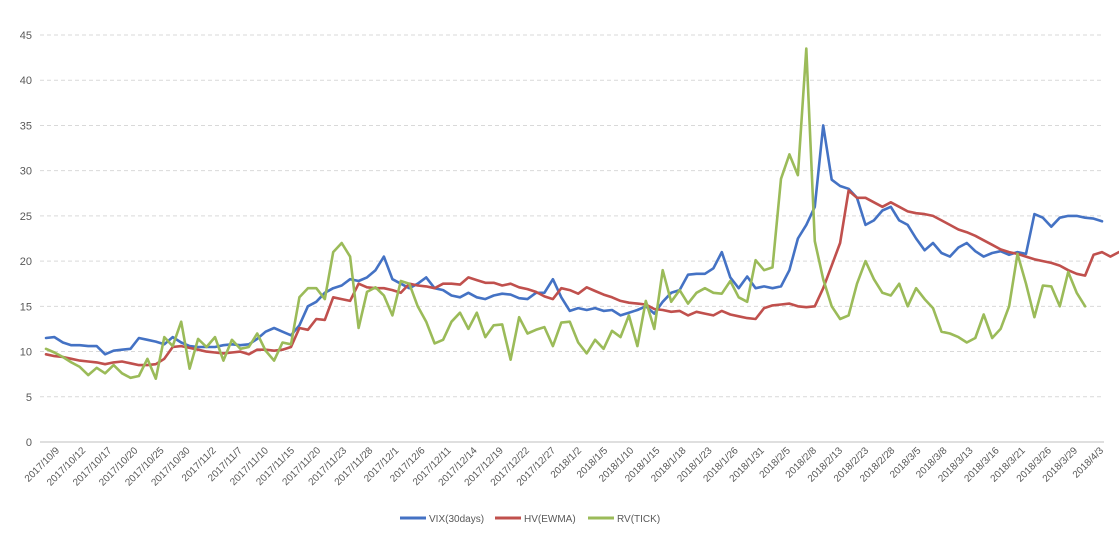 This screenshot has height=539, width=1119. I want to click on y-tick-label: 20, so click(26, 262).